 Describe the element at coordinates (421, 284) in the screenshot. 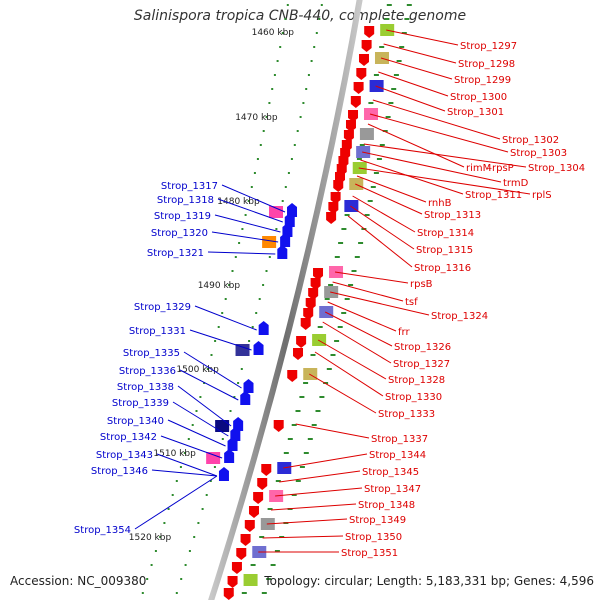

I see `gene-label-rpsB: rpsB` at that location.